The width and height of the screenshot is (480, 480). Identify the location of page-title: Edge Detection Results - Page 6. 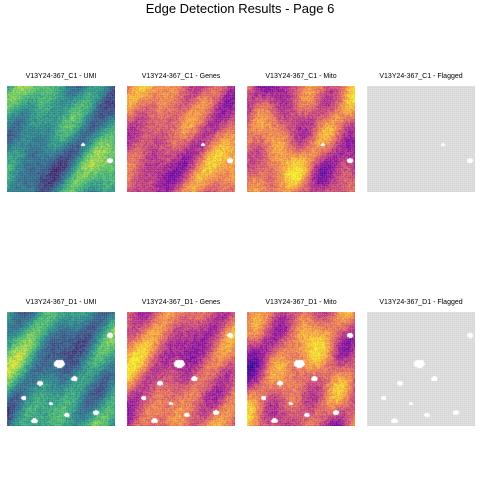
(240, 8).